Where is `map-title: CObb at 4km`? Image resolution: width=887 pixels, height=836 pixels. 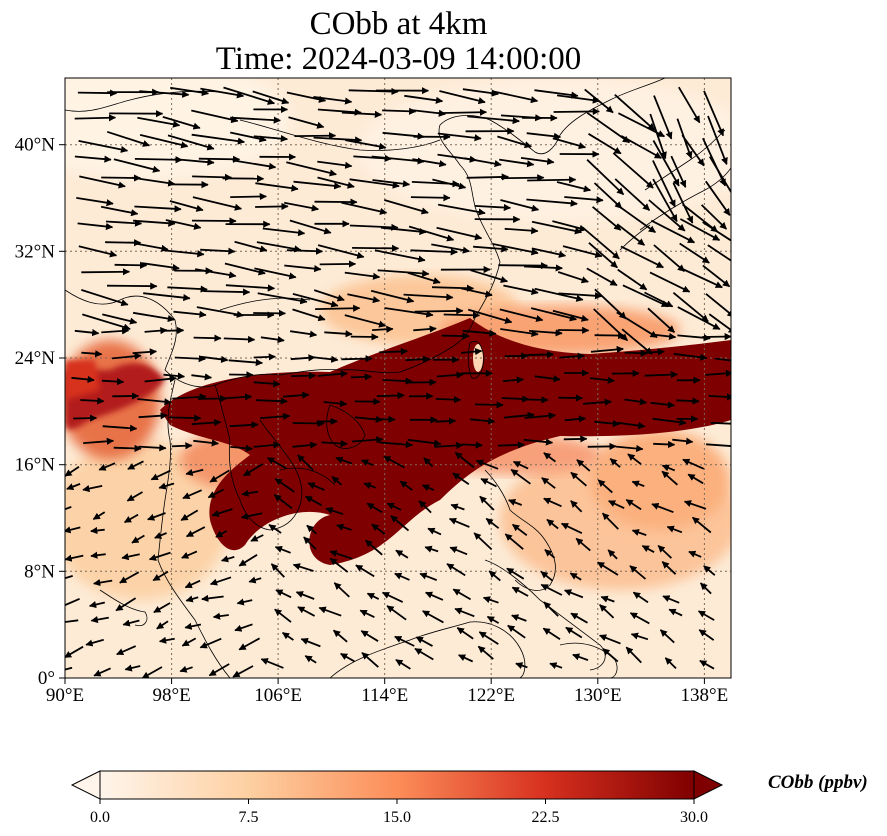
map-title: CObb at 4km is located at coordinates (398, 24).